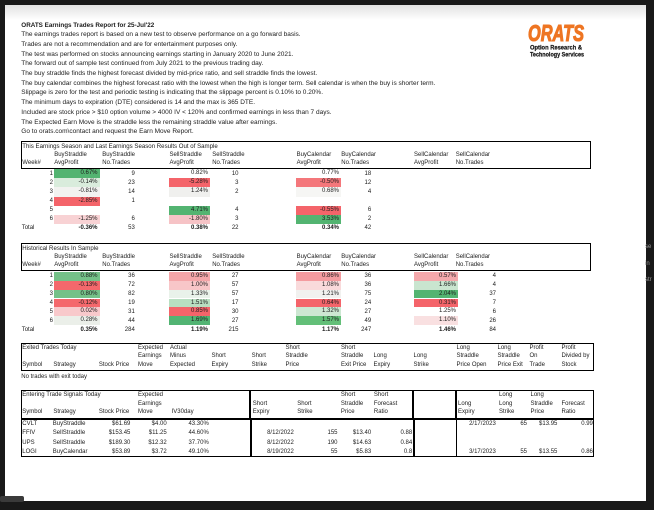 This screenshot has height=510, width=654. I want to click on svg-text: Option Research &, so click(556, 48).